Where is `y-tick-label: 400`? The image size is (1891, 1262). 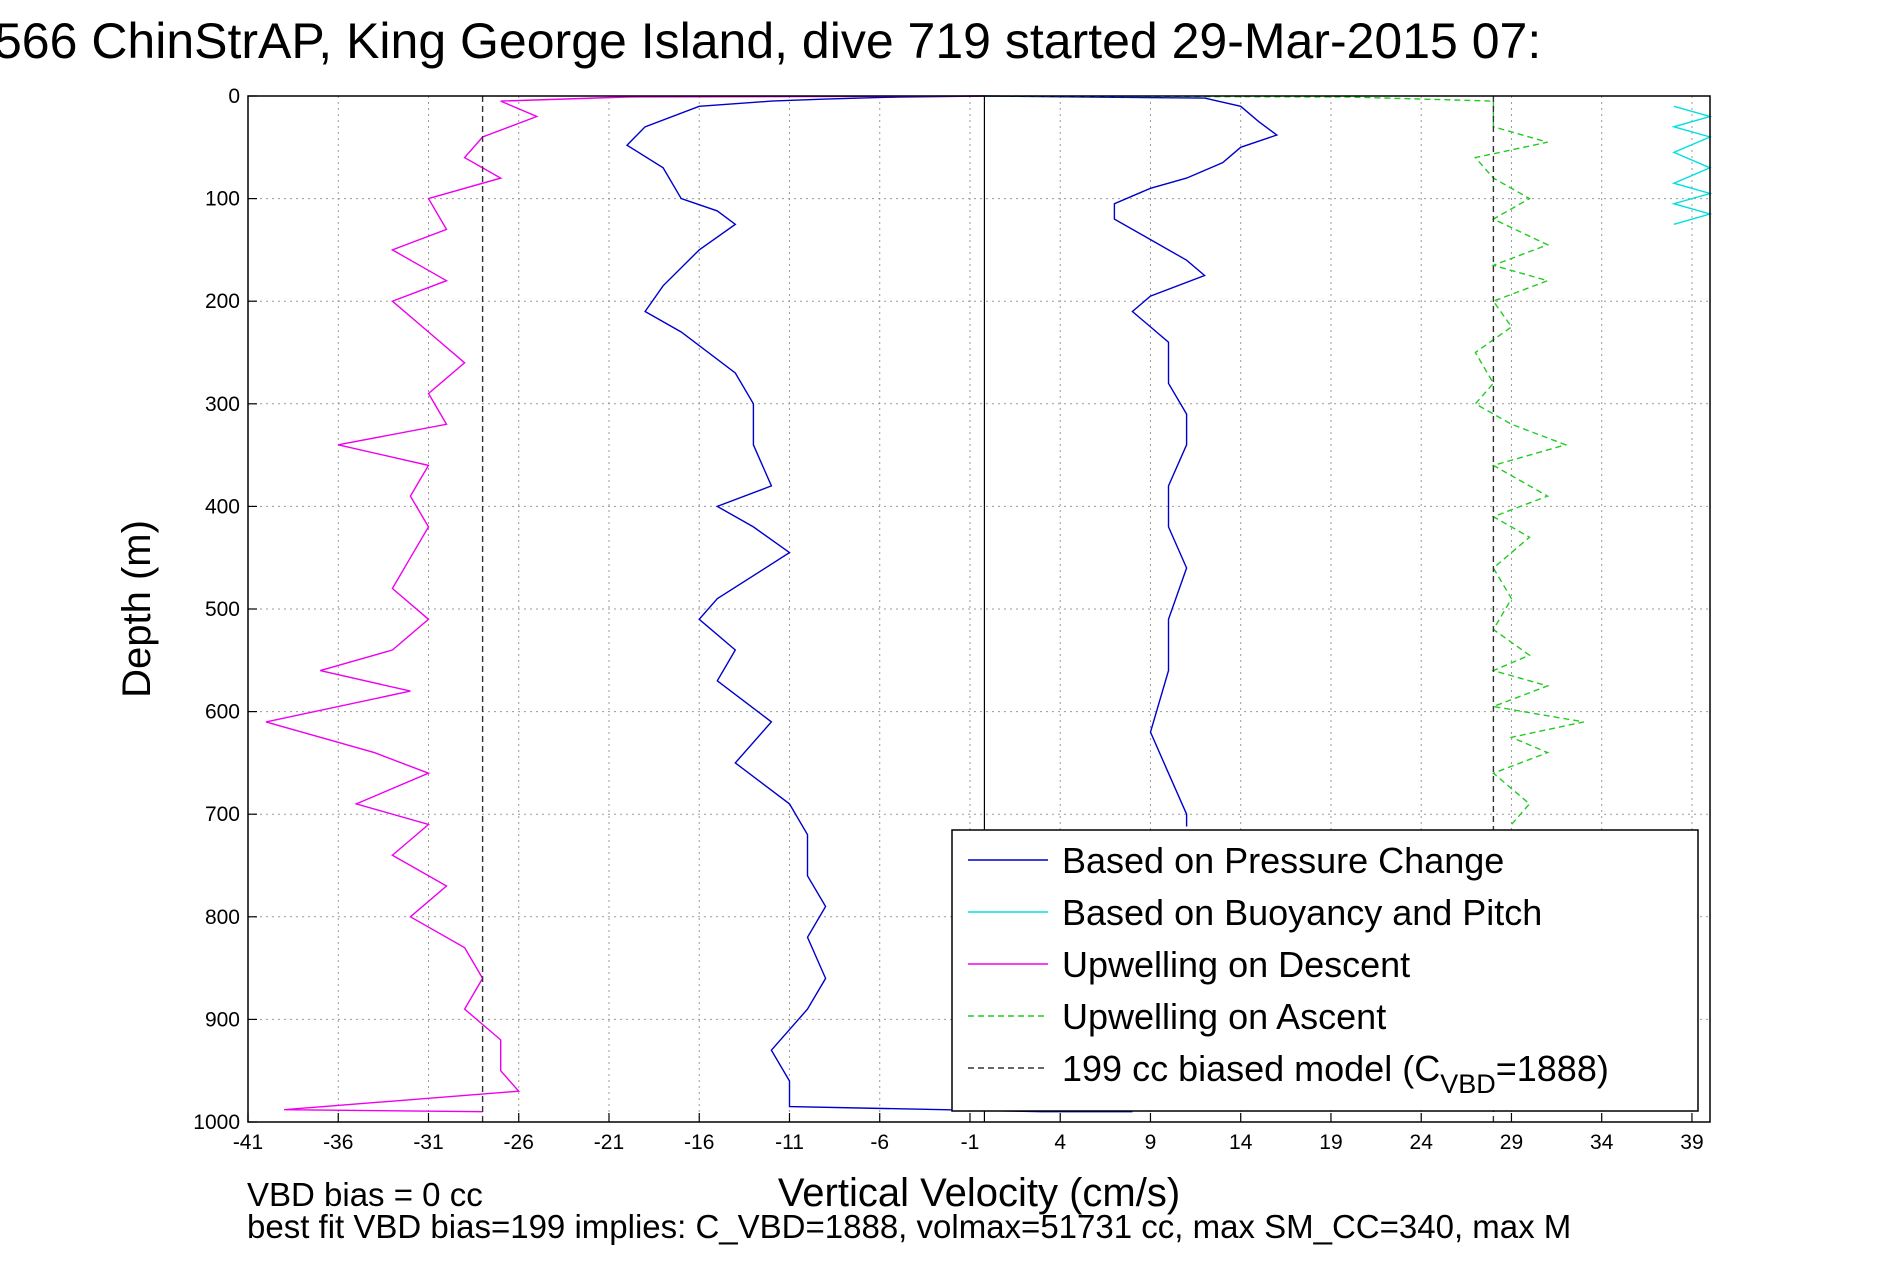
y-tick-label: 400 is located at coordinates (222, 506).